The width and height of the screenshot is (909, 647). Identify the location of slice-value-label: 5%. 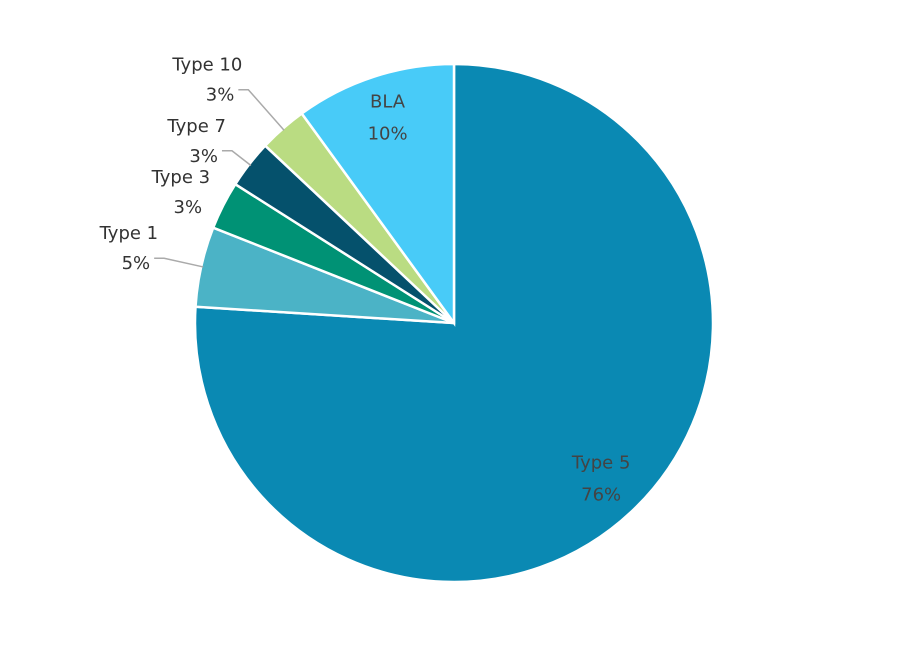
(136, 263).